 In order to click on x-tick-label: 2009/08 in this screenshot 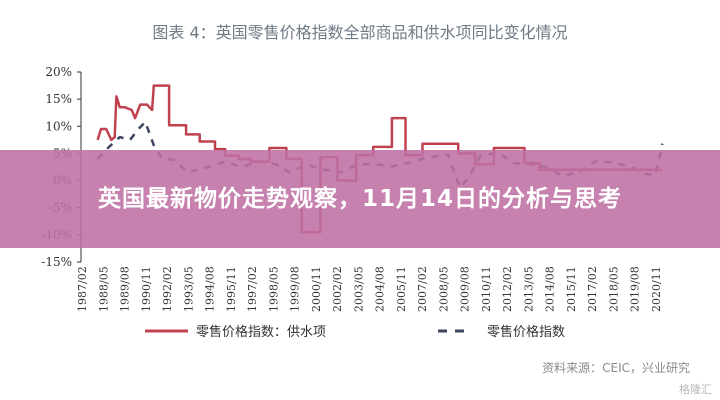, I will do `click(465, 289)`.